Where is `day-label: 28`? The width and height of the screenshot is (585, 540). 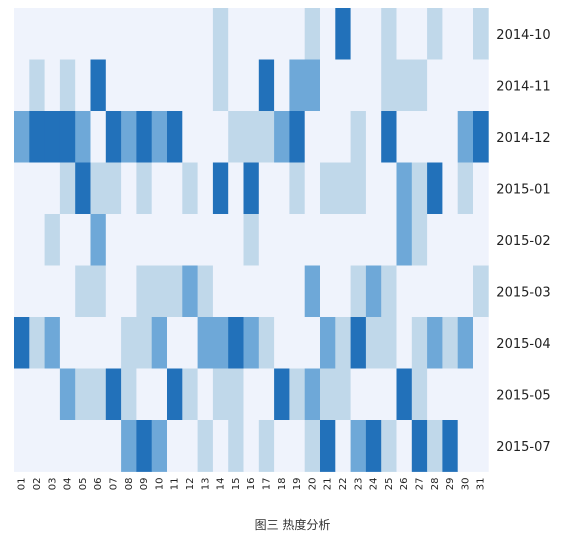 day-label: 28 is located at coordinates (435, 484).